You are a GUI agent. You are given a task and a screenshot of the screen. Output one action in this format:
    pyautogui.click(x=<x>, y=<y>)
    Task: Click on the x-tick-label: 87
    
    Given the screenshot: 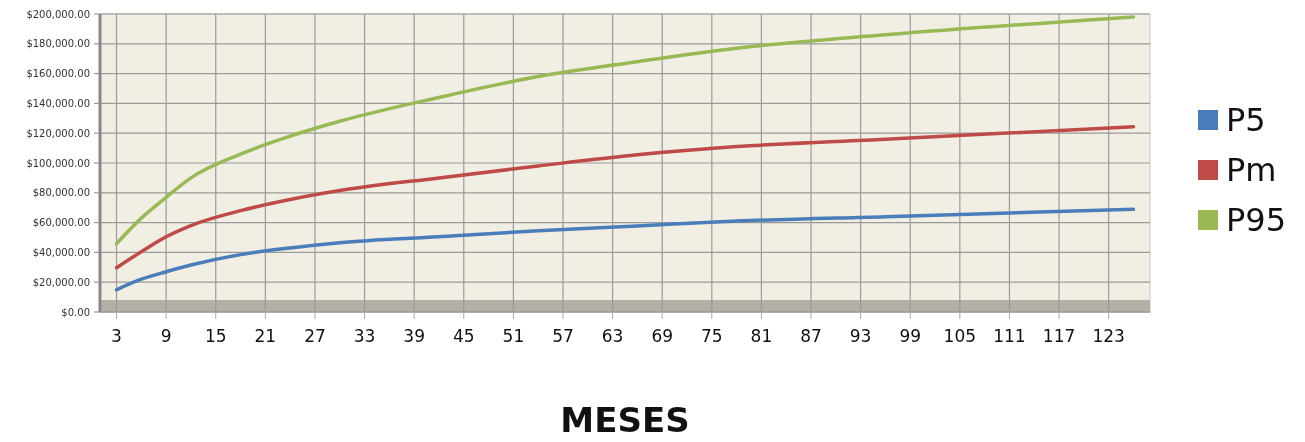 What is the action you would take?
    pyautogui.click(x=811, y=336)
    